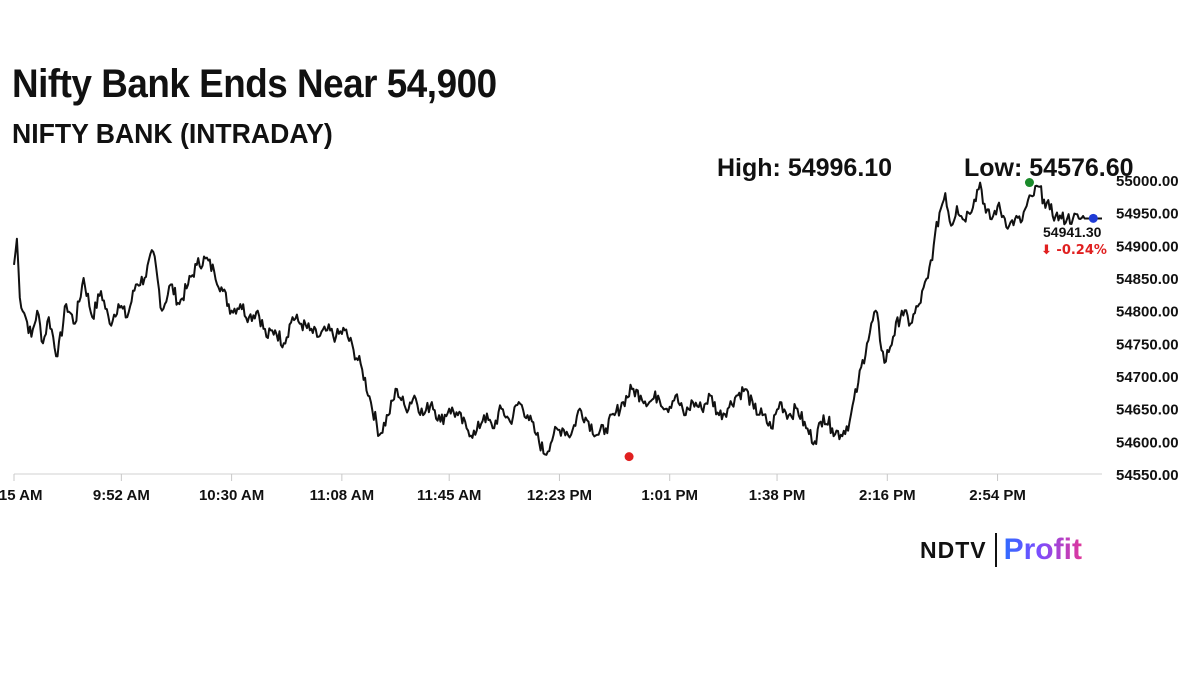 The height and width of the screenshot is (675, 1200). Describe the element at coordinates (997, 495) in the screenshot. I see `x-tick-label: 2:54 PM` at that location.